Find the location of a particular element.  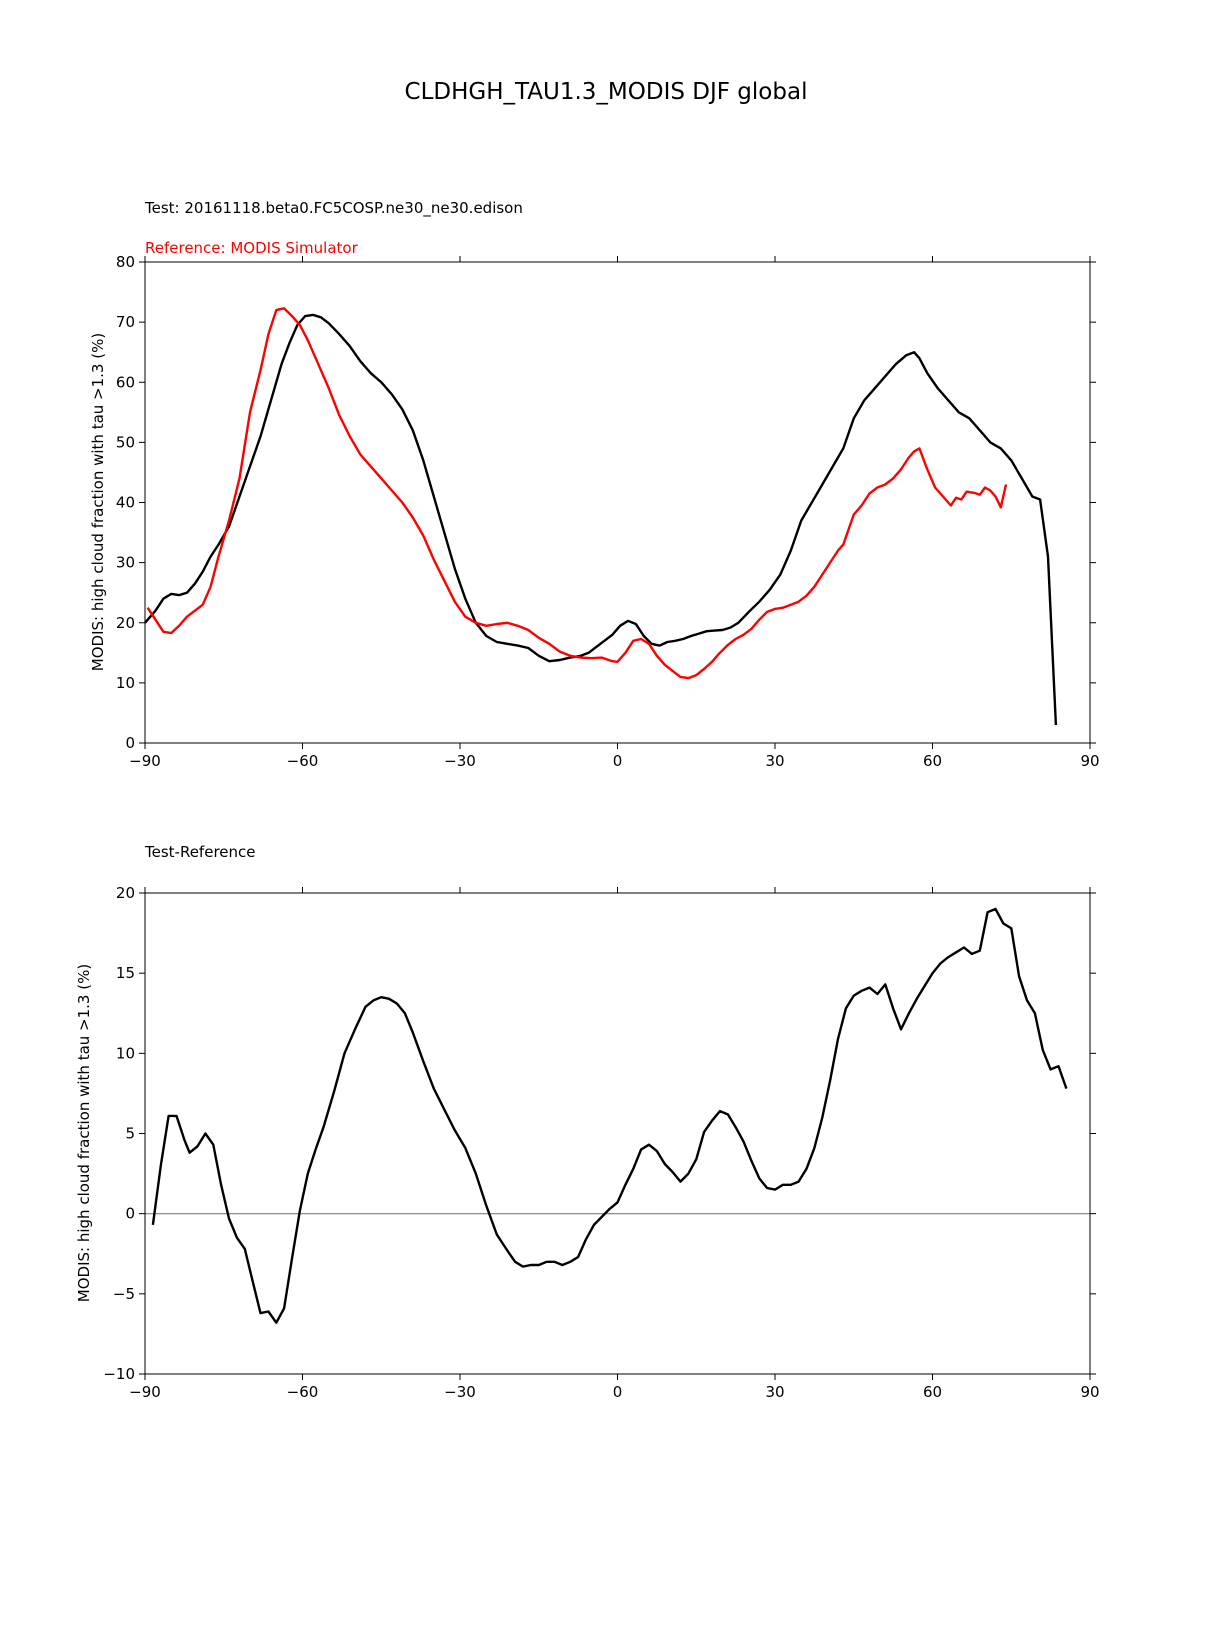

top-chart-ytick-label: 10 is located at coordinates (125, 683).